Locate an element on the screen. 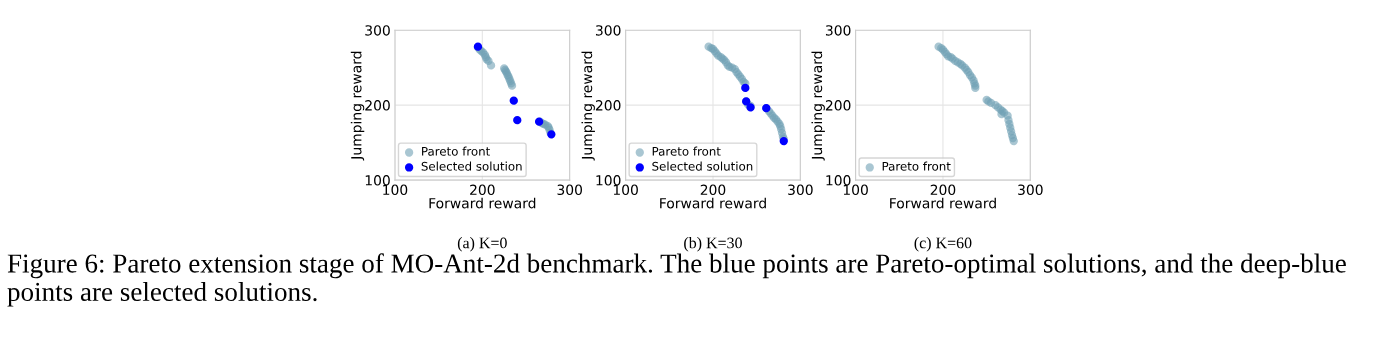 This screenshot has height=347, width=1398. text: (c) K=60 is located at coordinates (943, 244).